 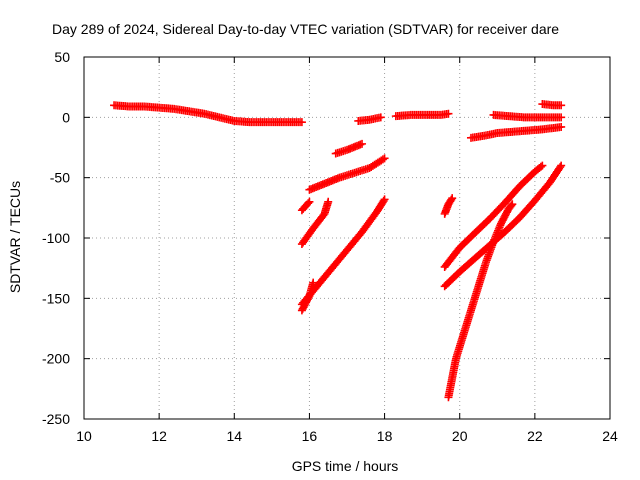 What do you see at coordinates (56, 238) in the screenshot?
I see `y-tick-label: -100` at bounding box center [56, 238].